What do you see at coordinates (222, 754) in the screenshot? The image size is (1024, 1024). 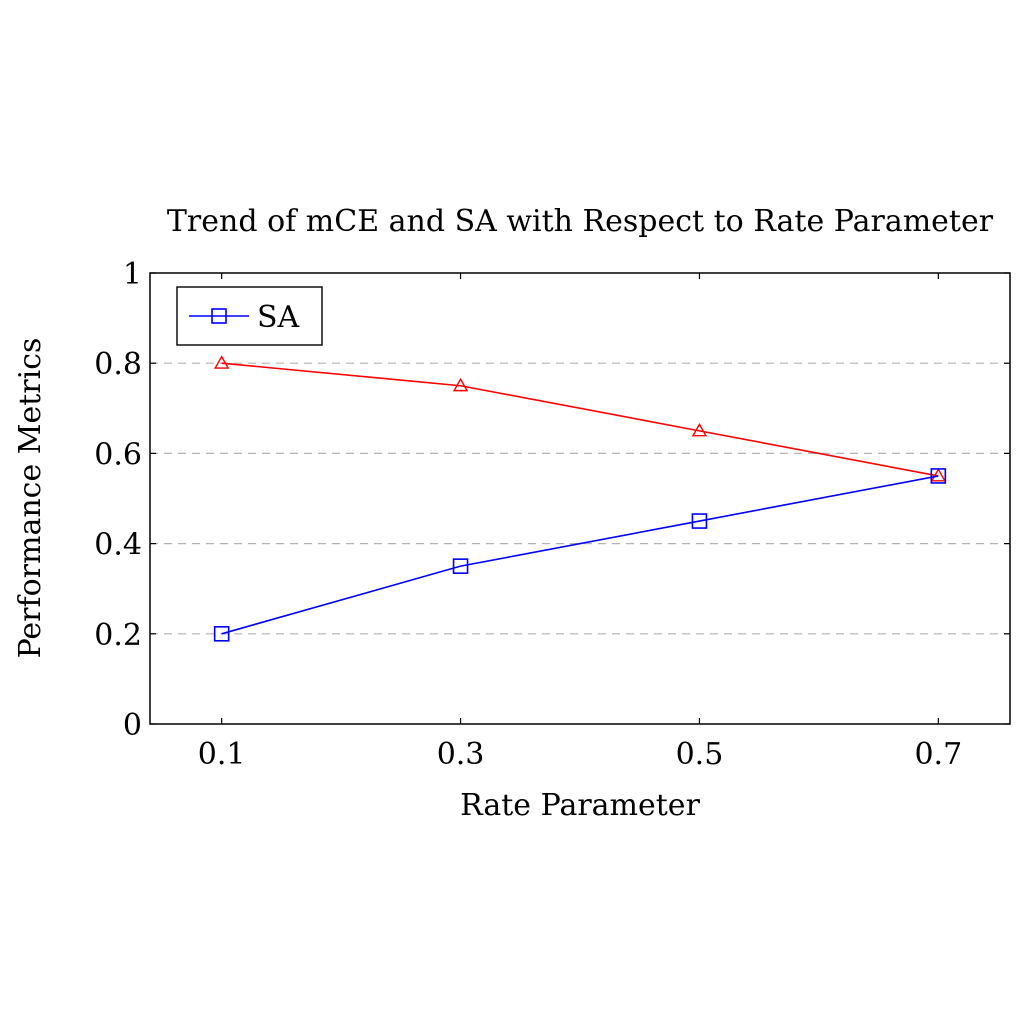 I see `x-tick-label: 0.1` at bounding box center [222, 754].